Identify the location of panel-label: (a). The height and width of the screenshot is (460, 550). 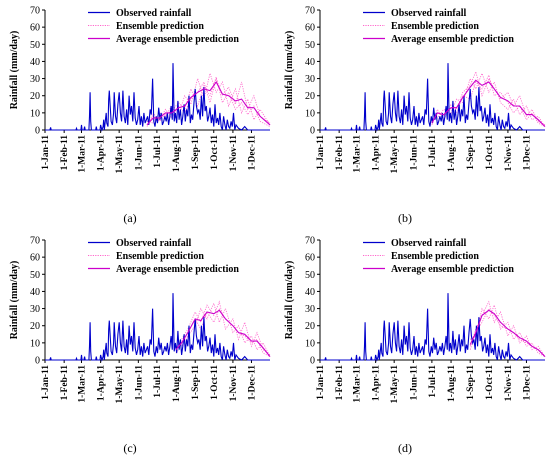
(129, 218).